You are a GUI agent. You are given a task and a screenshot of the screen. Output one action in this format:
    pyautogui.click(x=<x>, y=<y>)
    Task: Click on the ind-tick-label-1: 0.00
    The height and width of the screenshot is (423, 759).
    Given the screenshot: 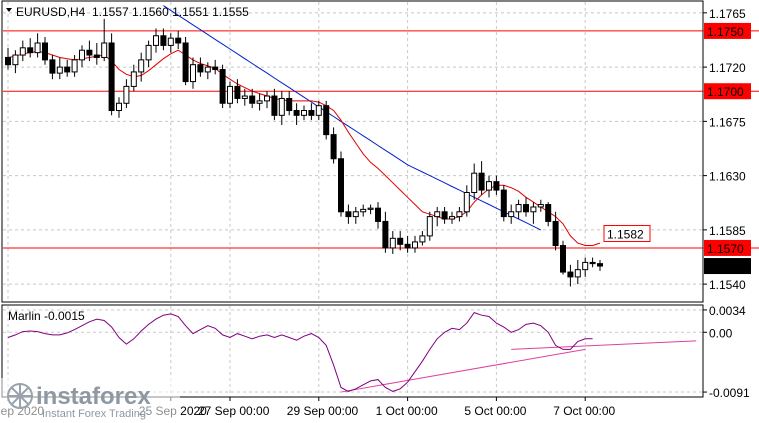 What is the action you would take?
    pyautogui.click(x=721, y=333)
    